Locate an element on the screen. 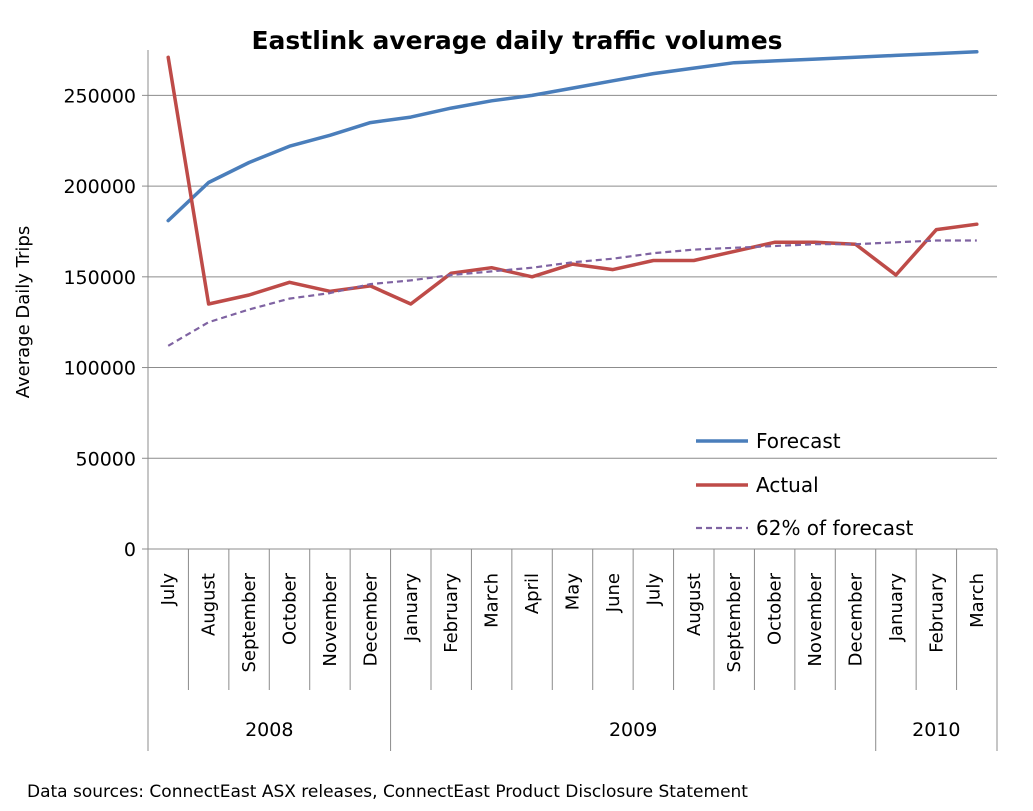 The width and height of the screenshot is (1033, 811). legend-label: Forecast is located at coordinates (798, 441).